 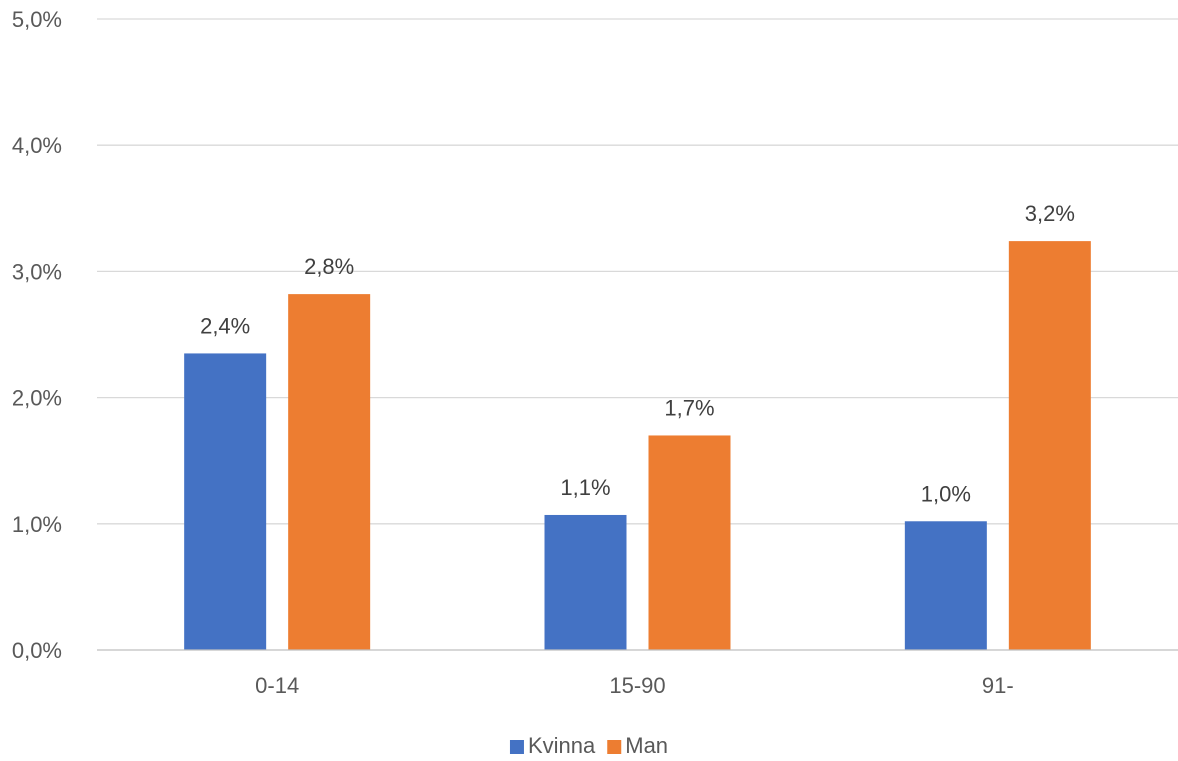 I want to click on data-label: 3,2%, so click(x=1050, y=213).